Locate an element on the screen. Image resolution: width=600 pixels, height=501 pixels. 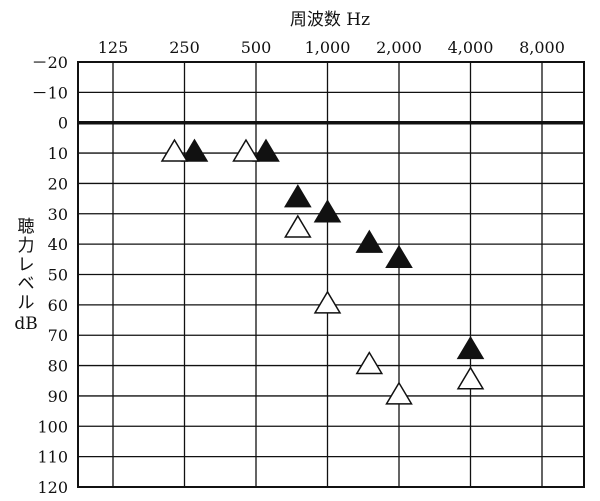
x-tick-label: 250 is located at coordinates (184, 47).